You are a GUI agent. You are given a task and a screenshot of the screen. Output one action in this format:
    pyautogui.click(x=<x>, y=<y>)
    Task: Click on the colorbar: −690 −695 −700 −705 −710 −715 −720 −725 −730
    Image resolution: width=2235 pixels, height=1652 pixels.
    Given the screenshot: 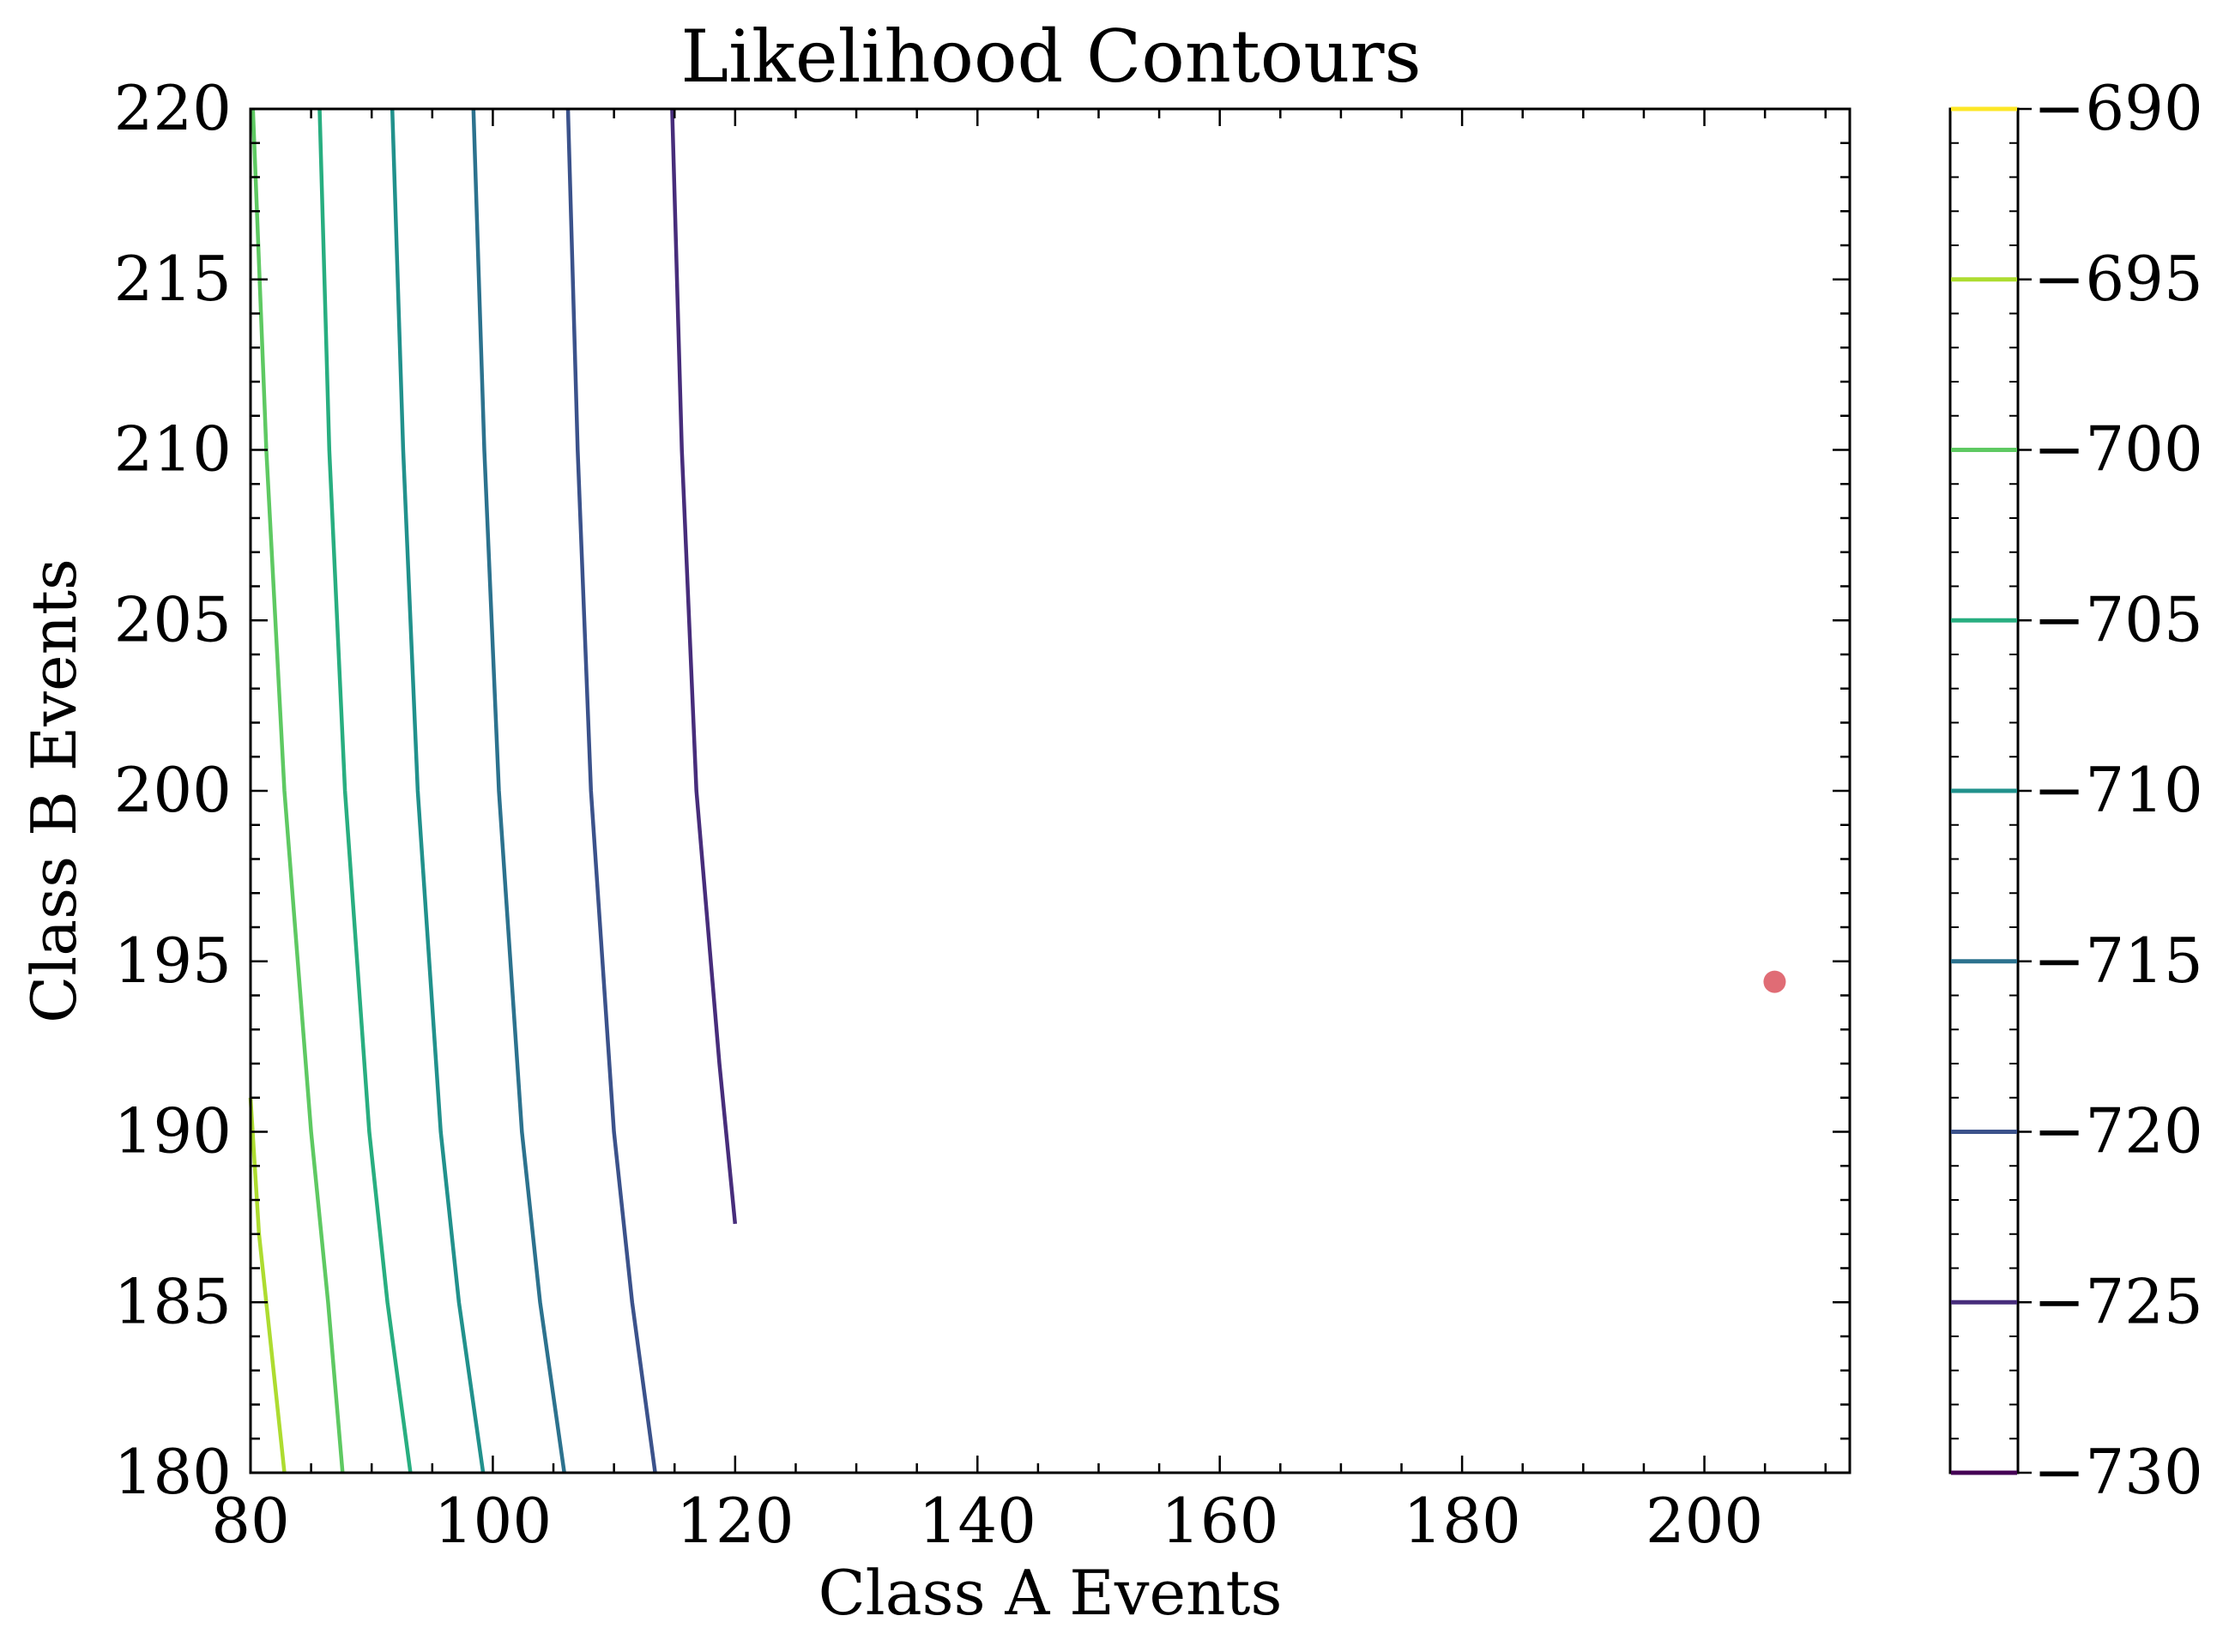 What is the action you would take?
    pyautogui.click(x=2076, y=790)
    